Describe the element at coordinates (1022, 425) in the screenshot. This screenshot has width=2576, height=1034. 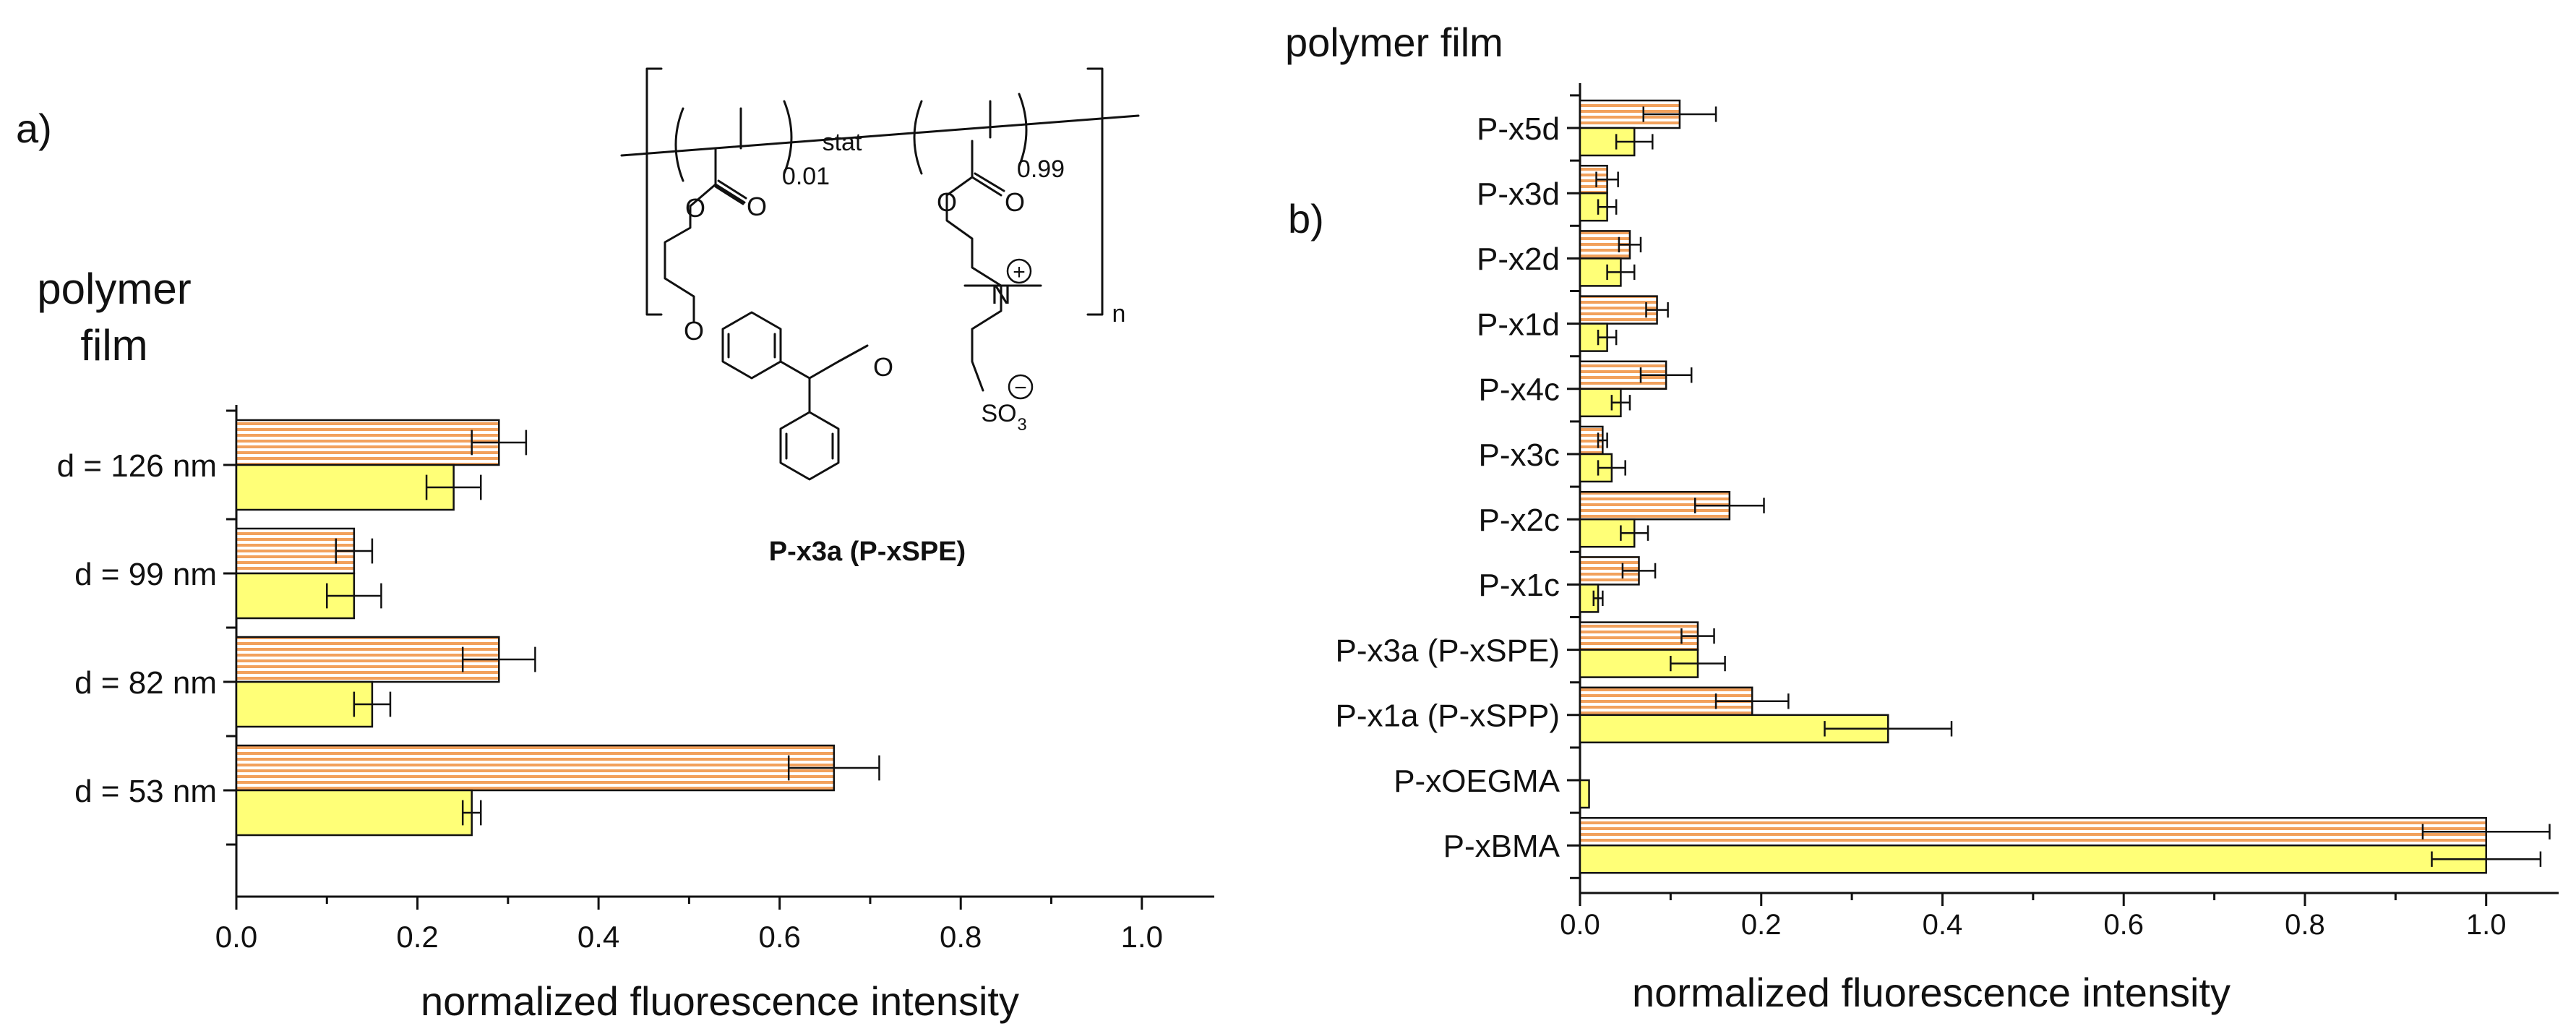
I see `text-so3-sub: 3` at that location.